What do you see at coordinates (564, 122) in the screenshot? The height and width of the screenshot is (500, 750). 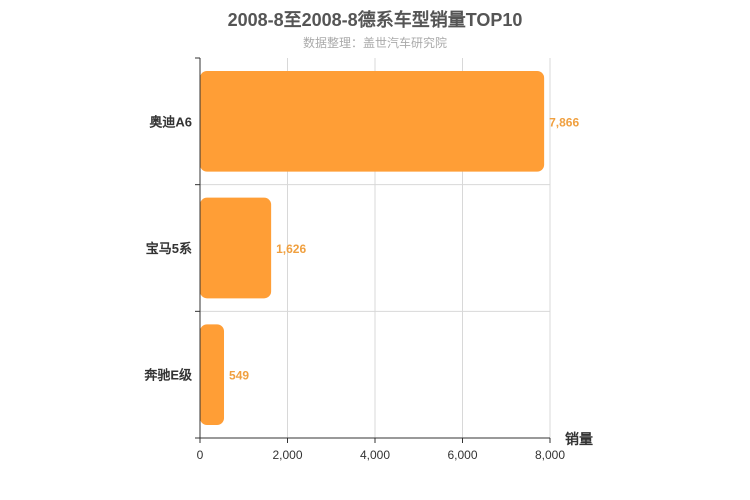 I see `value-label: 7,866` at bounding box center [564, 122].